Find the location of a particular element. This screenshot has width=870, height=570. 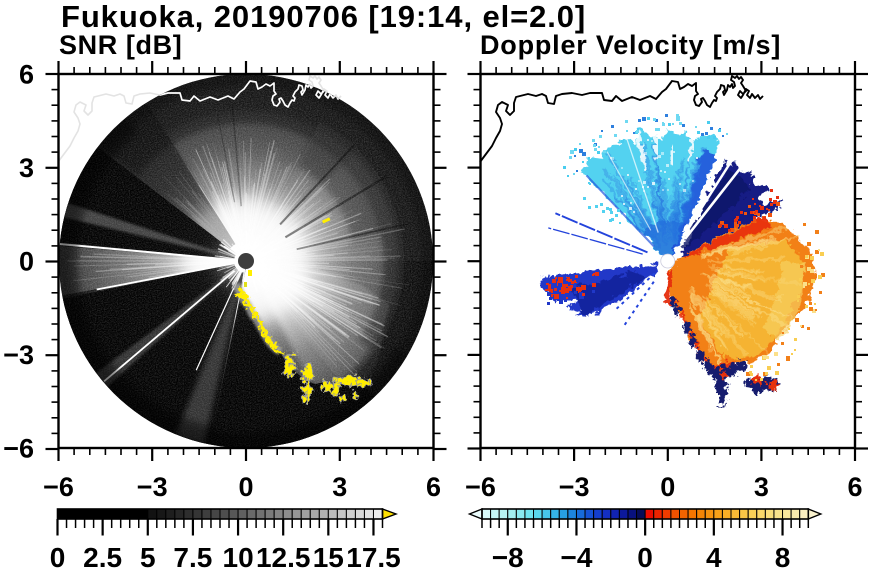

svg-text: 12.5 is located at coordinates (283, 556).